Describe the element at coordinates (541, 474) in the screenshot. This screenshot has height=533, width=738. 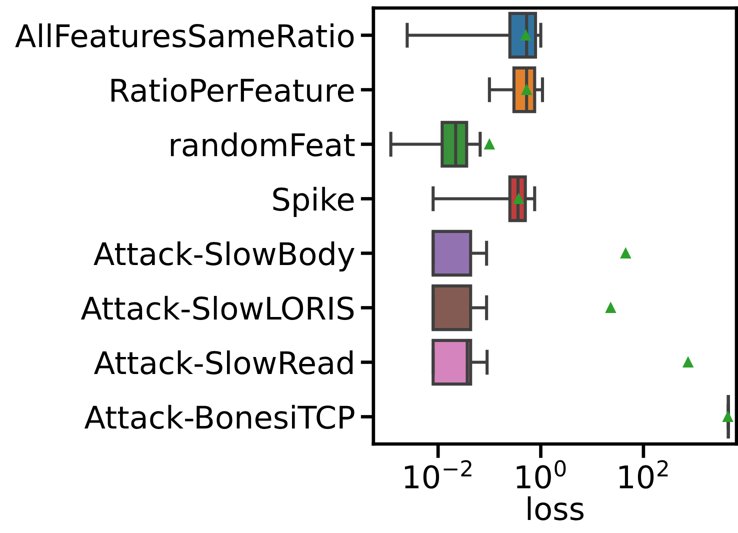
I see `x-tick-label: 10$^{0}$` at that location.